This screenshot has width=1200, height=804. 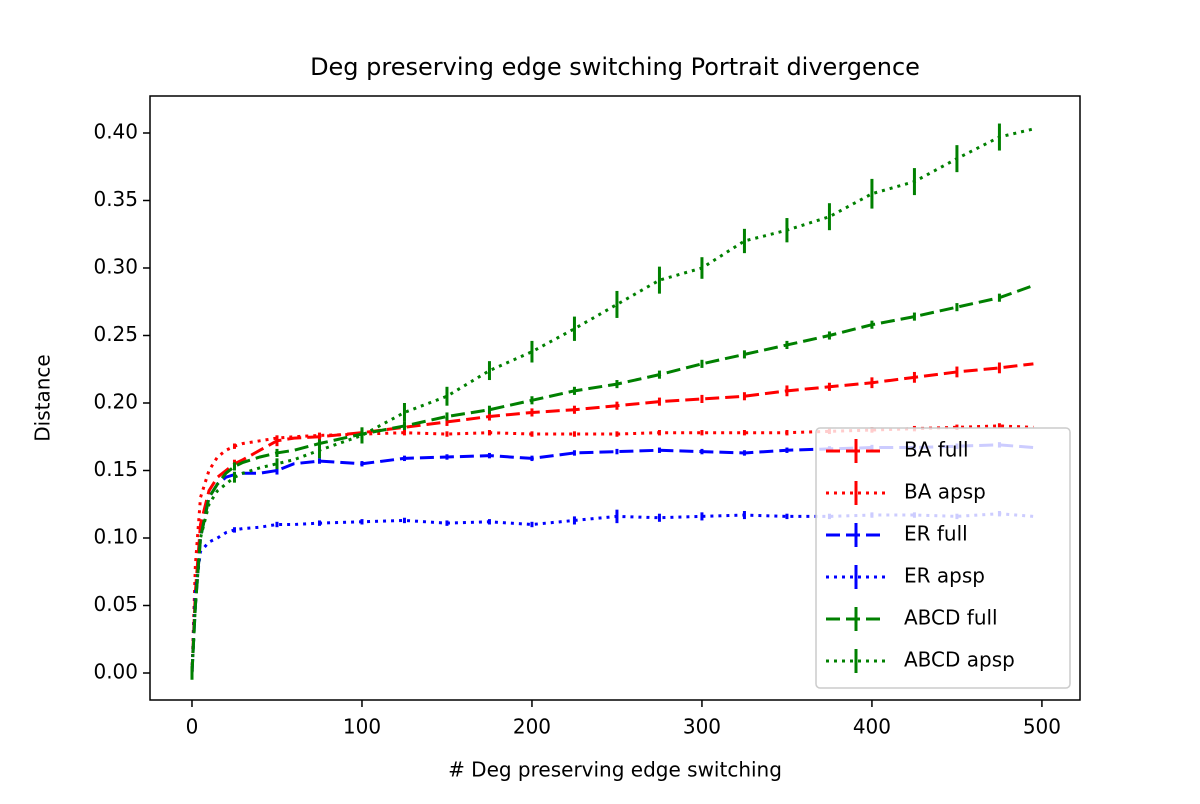 What do you see at coordinates (362, 727) in the screenshot?
I see `x-tick-label: 100` at bounding box center [362, 727].